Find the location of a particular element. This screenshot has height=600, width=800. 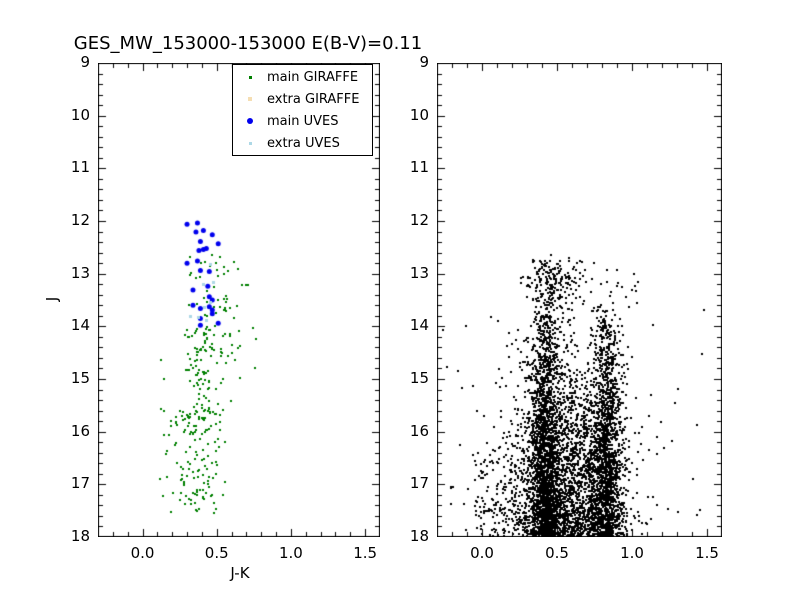

circle-marker-icon is located at coordinates (250, 121).